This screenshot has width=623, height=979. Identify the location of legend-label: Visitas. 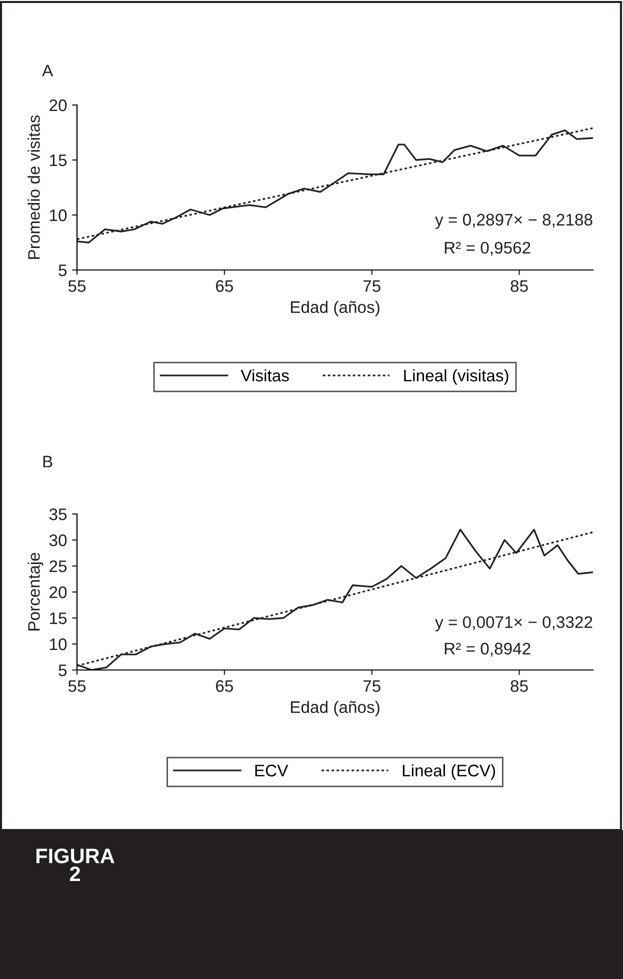
(264, 375).